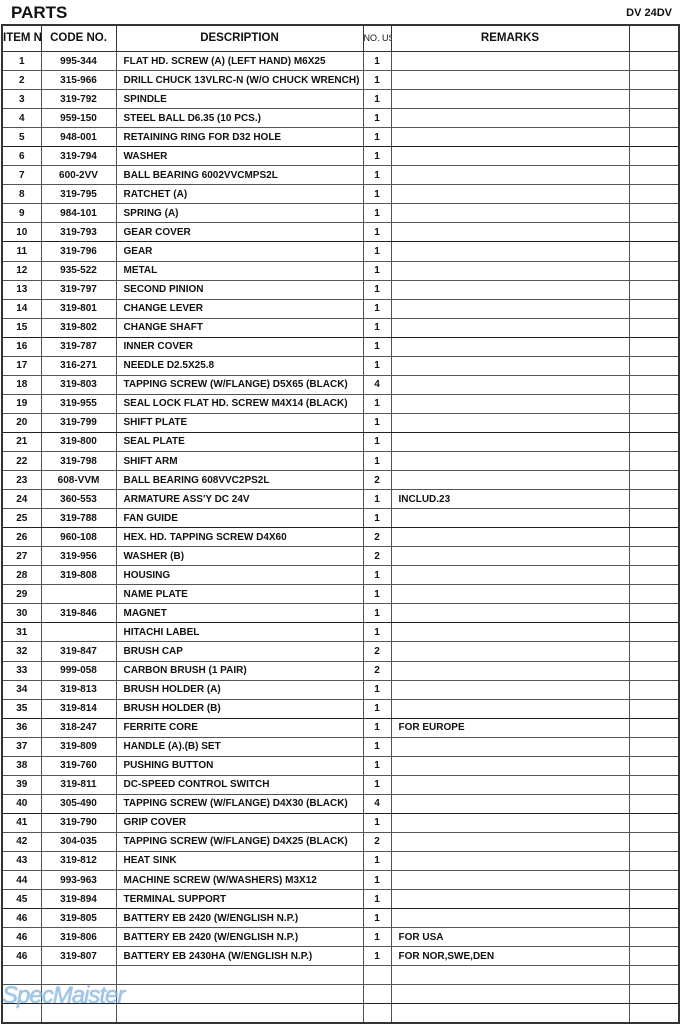 This screenshot has width=680, height=1024. Describe the element at coordinates (21, 99) in the screenshot. I see `cell-item-no: 3` at that location.